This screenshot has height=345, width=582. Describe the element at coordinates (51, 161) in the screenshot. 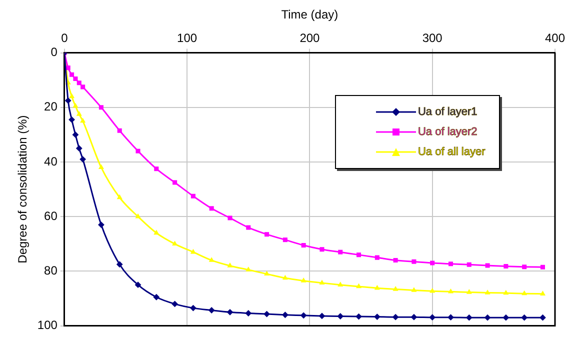

I see `y-tick-label: 40` at that location.